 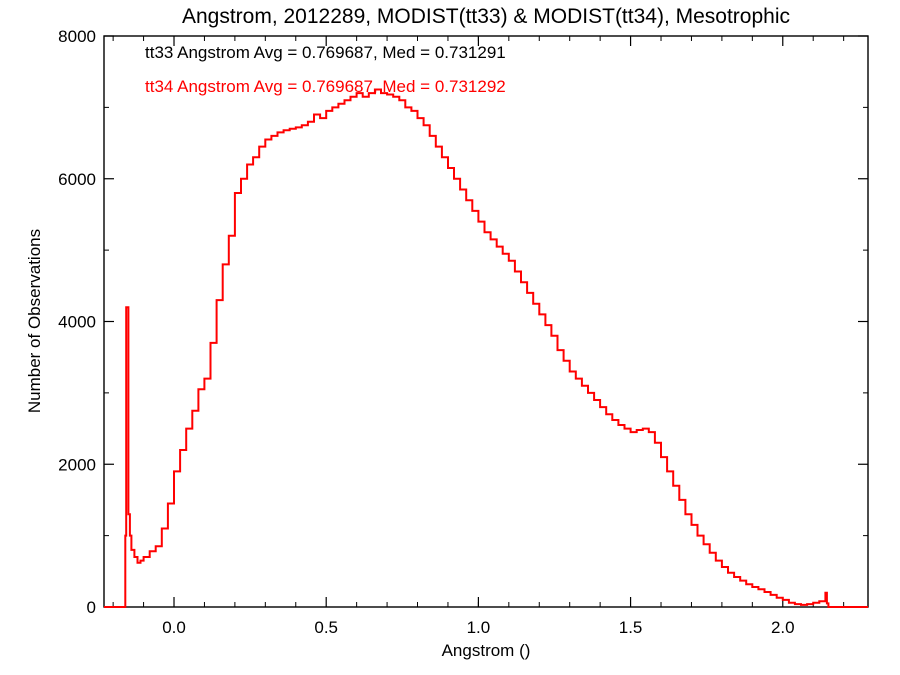 What do you see at coordinates (77, 464) in the screenshot?
I see `y-tick-label: 2000` at bounding box center [77, 464].